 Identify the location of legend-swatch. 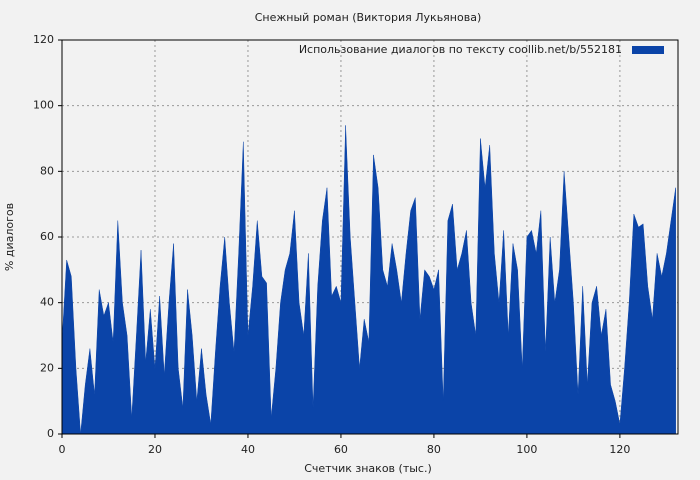
(648, 50).